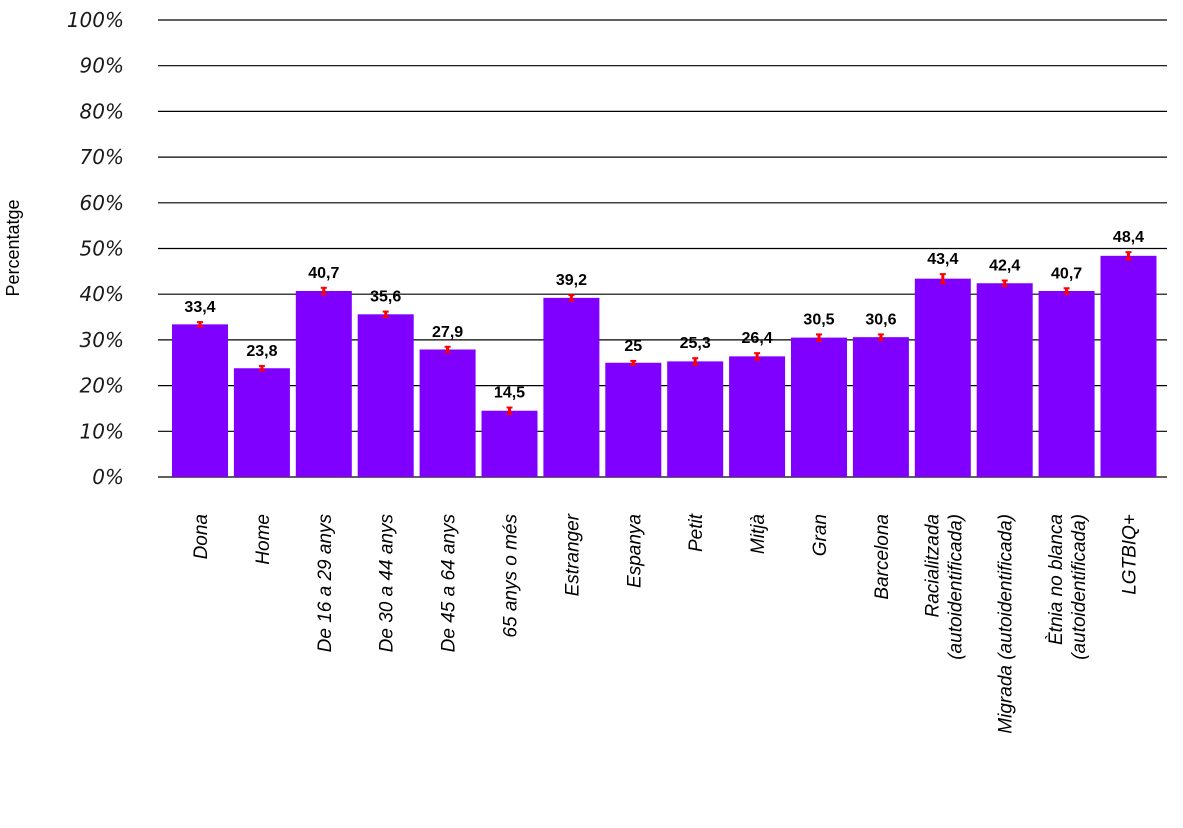  What do you see at coordinates (102, 203) in the screenshot?
I see `y-tick-label: 60%` at bounding box center [102, 203].